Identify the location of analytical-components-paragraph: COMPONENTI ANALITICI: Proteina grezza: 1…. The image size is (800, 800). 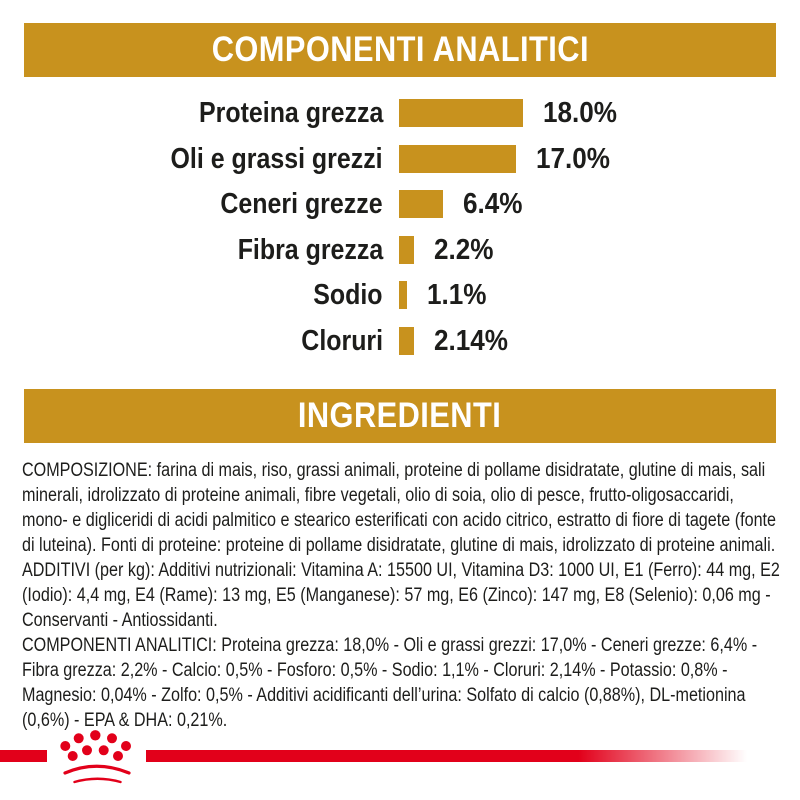
(390, 683).